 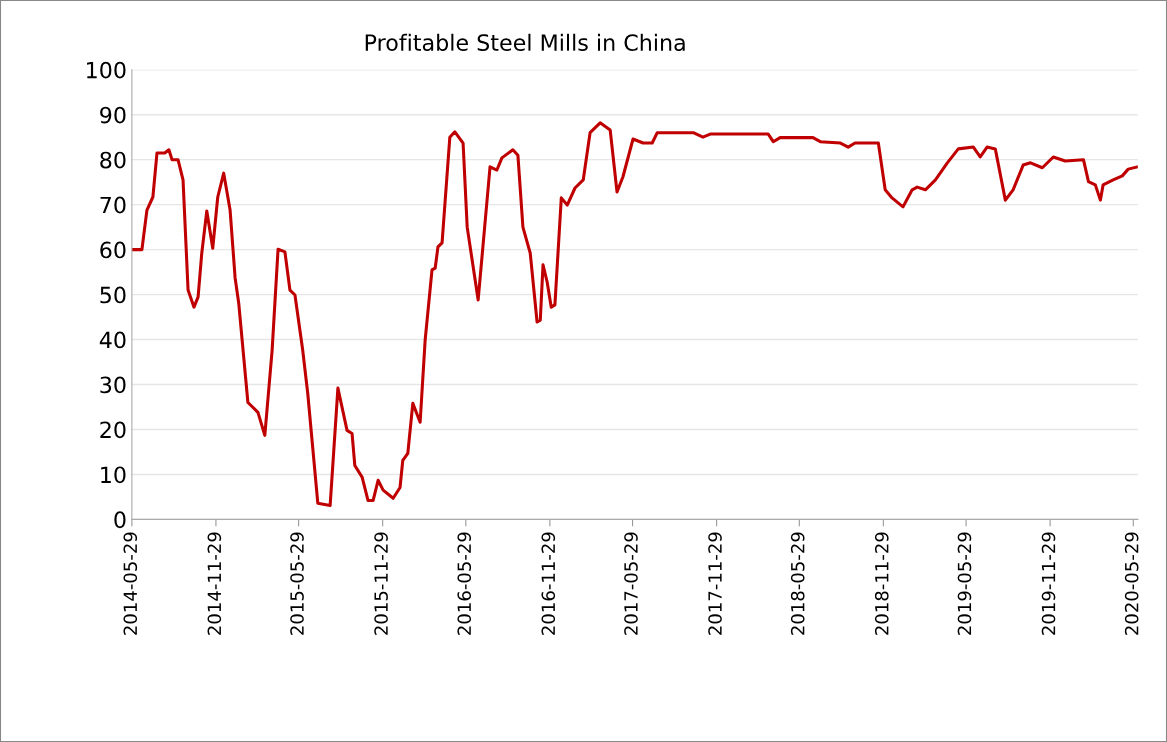 What do you see at coordinates (106, 70) in the screenshot?
I see `y-tick-label: 100` at bounding box center [106, 70].